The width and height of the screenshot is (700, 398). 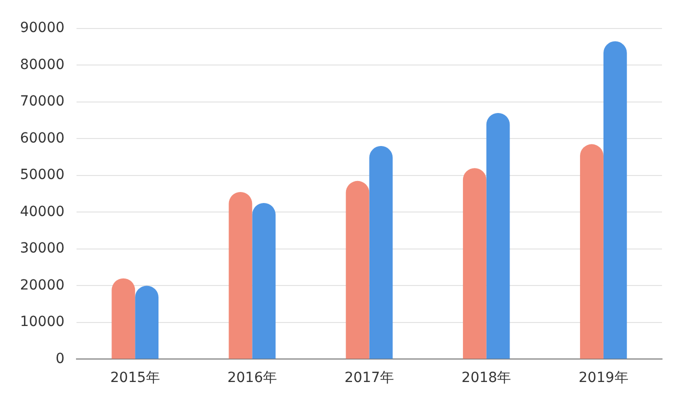 I want to click on y-tick-label: 30000, so click(x=42, y=248).